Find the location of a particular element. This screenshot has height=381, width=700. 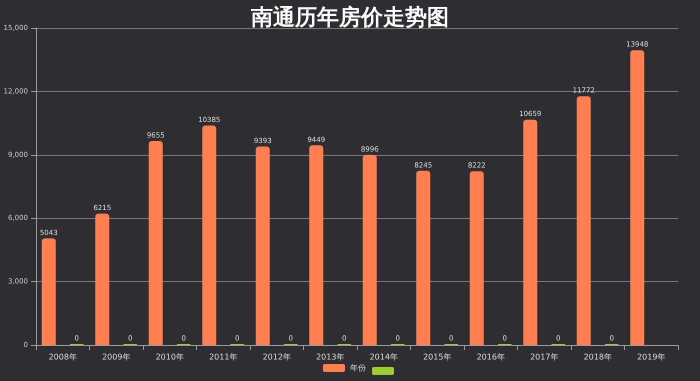

x-tick-label: 2014年 is located at coordinates (384, 357).